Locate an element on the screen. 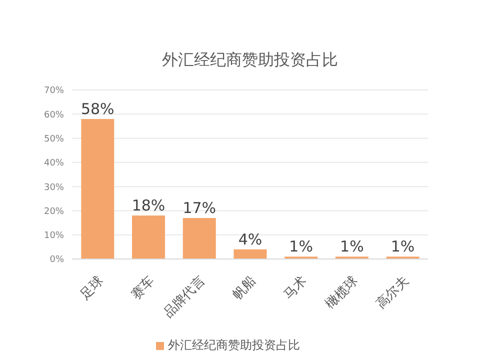 The width and height of the screenshot is (500, 362). y-tick-label: 30% is located at coordinates (54, 187).